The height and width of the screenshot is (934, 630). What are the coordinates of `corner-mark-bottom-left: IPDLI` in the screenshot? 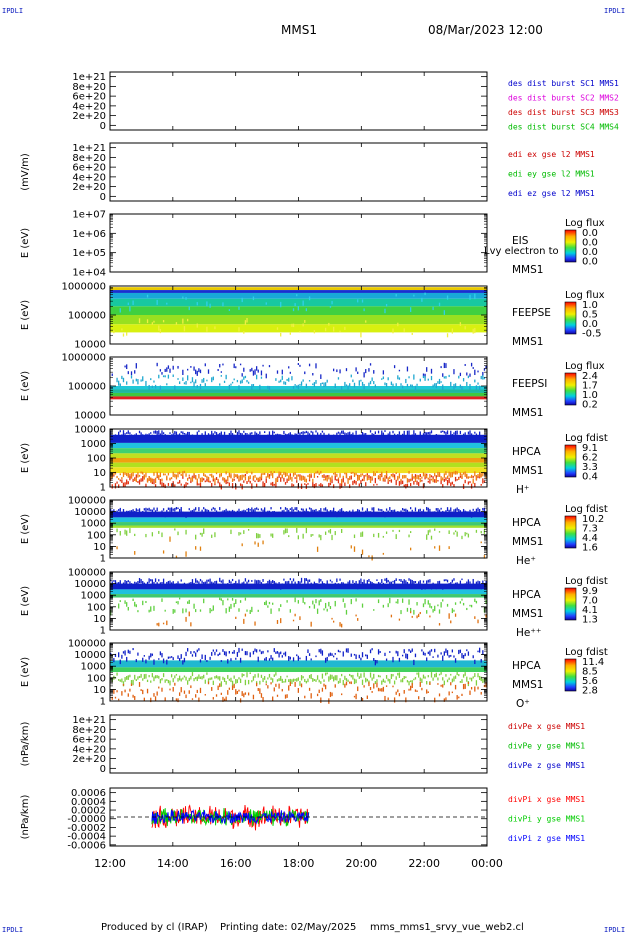 It's located at (12, 930).